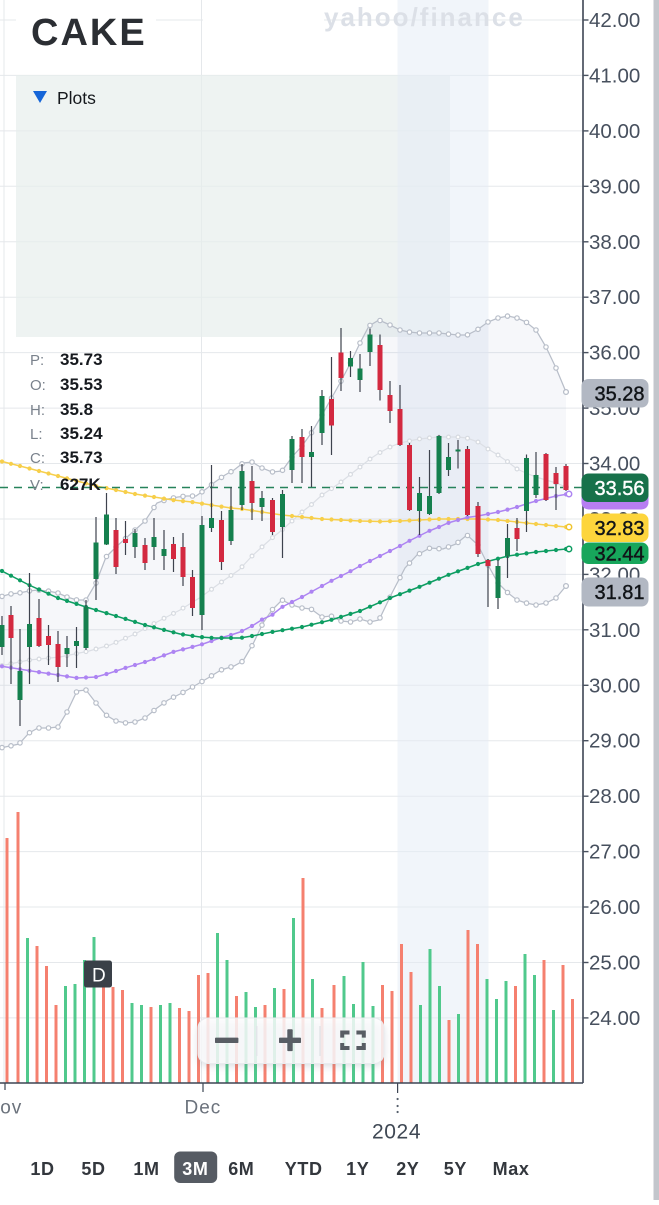  I want to click on svg-text: D, so click(99, 976).